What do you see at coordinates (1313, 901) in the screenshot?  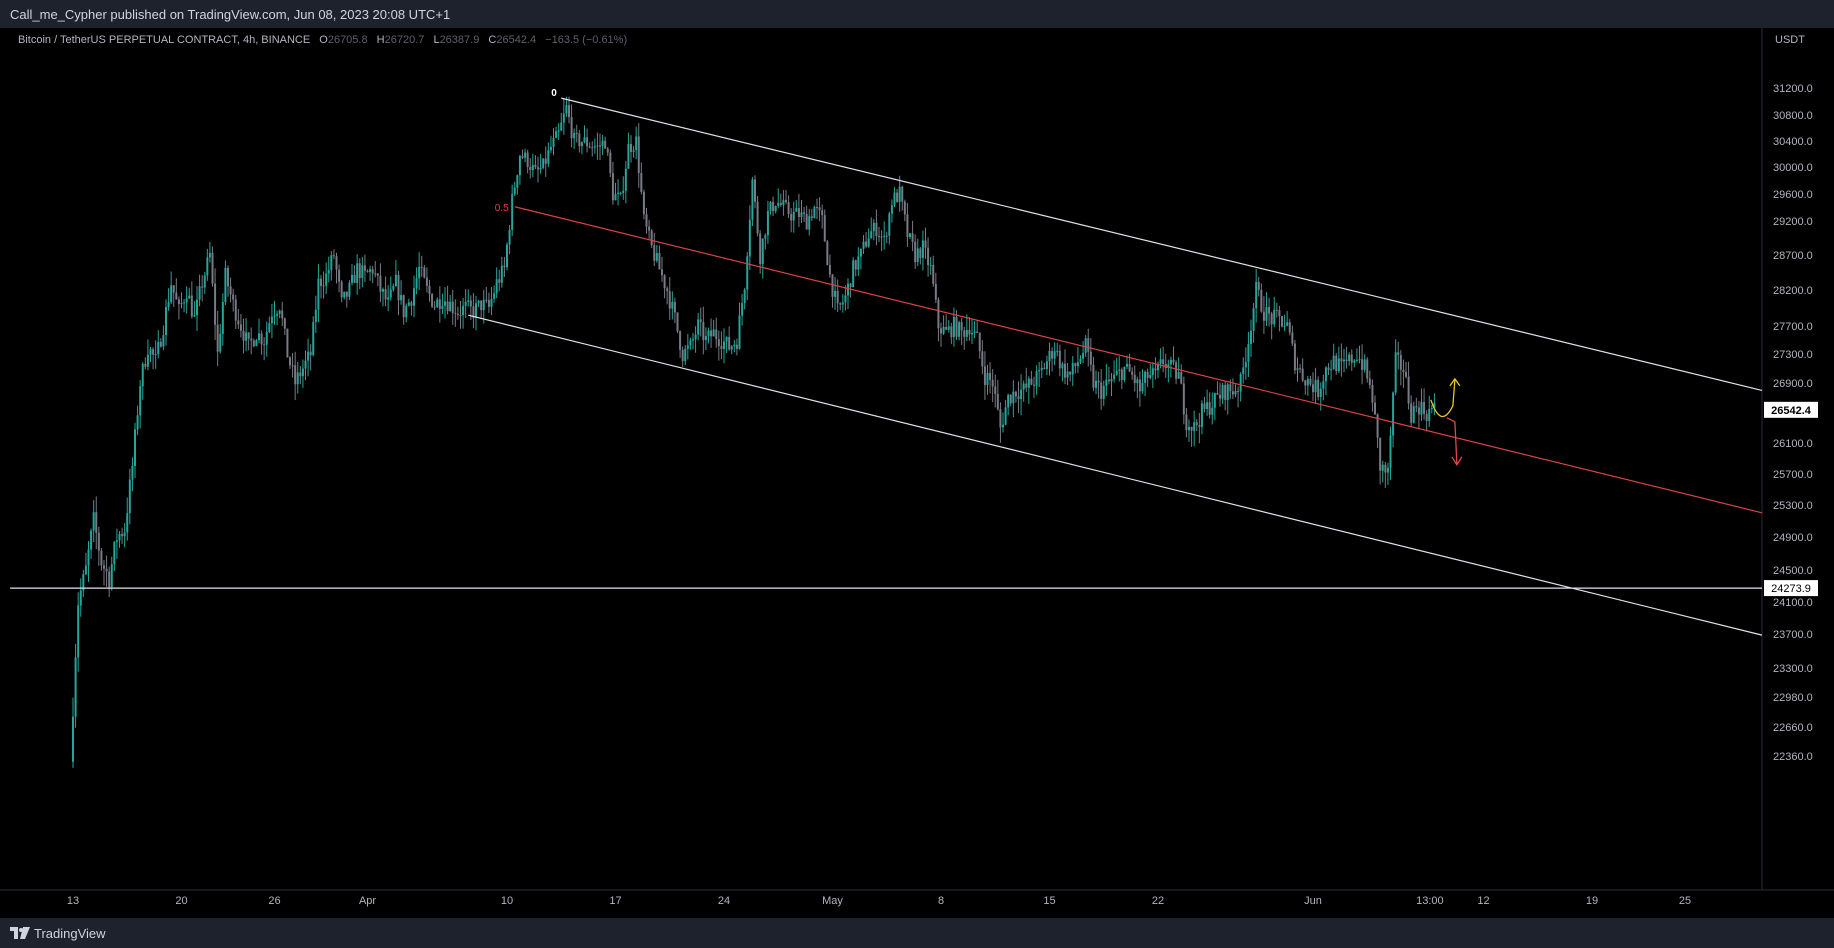 I see `time-tick-label: Jun` at bounding box center [1313, 901].